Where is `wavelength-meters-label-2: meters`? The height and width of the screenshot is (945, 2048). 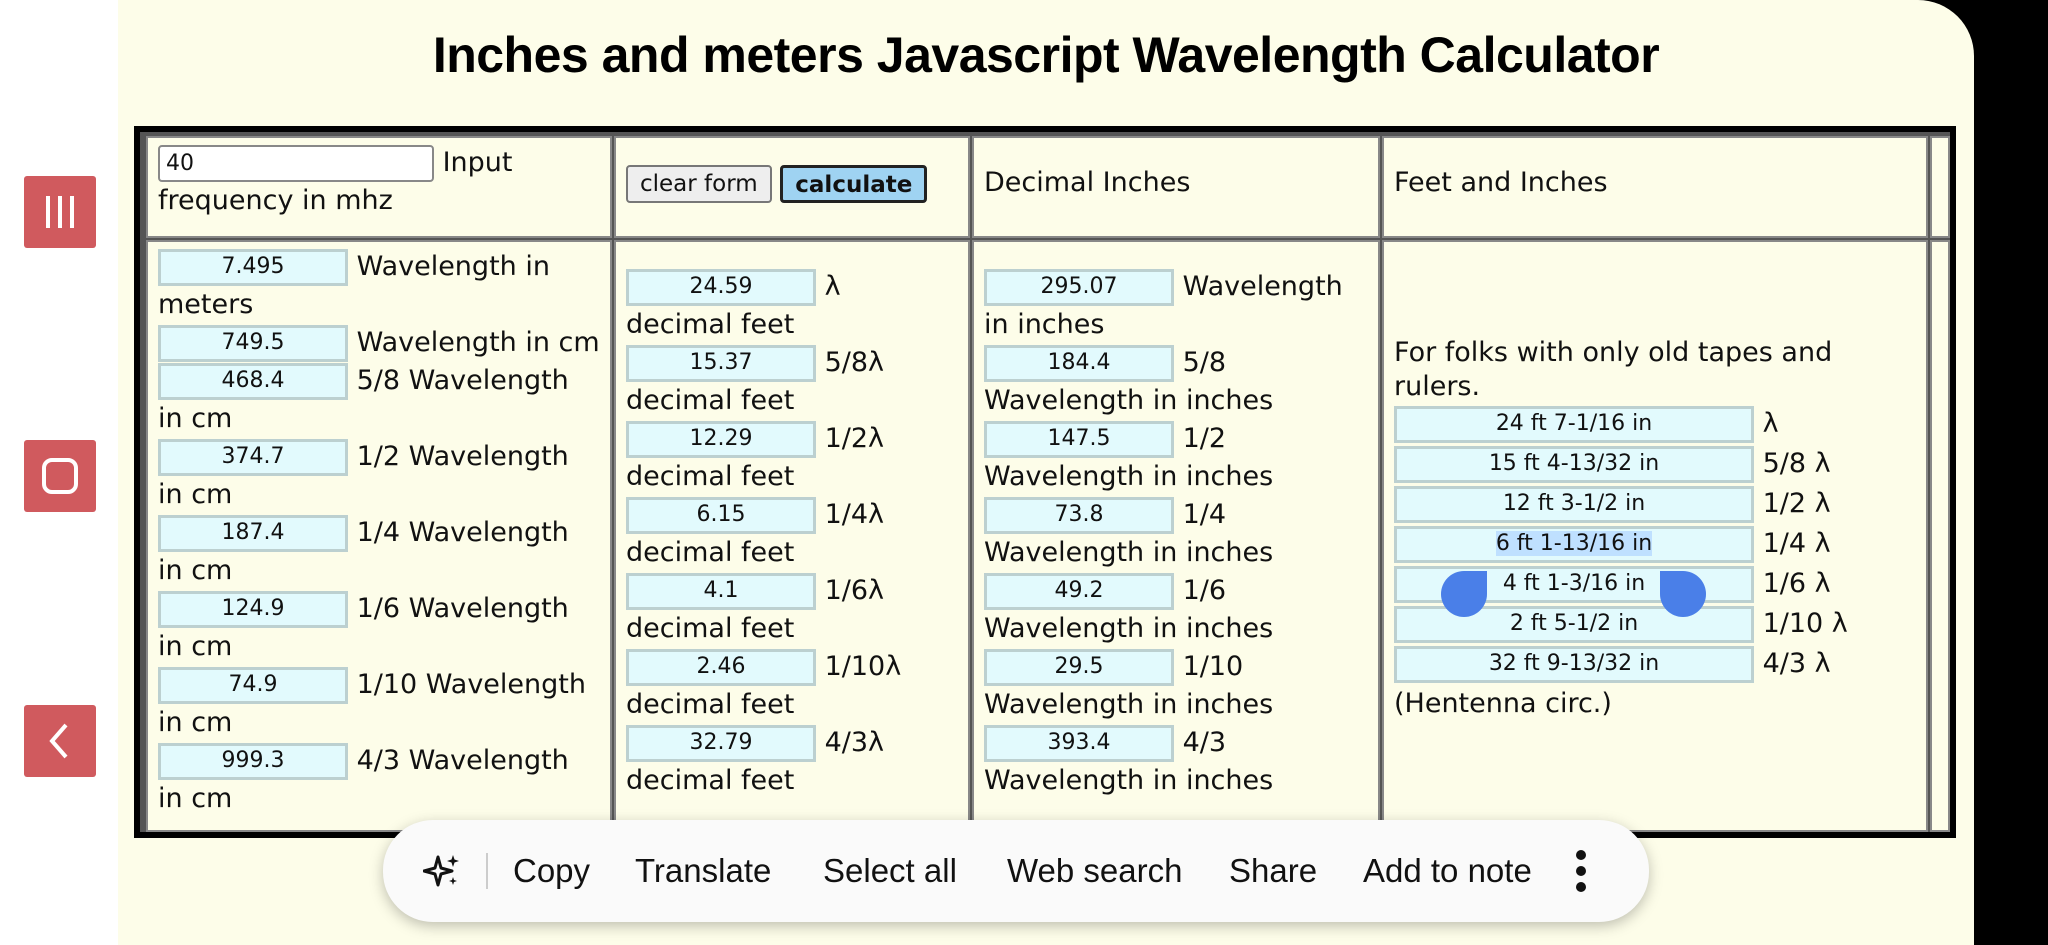
wavelength-meters-label-2: meters is located at coordinates (206, 304).